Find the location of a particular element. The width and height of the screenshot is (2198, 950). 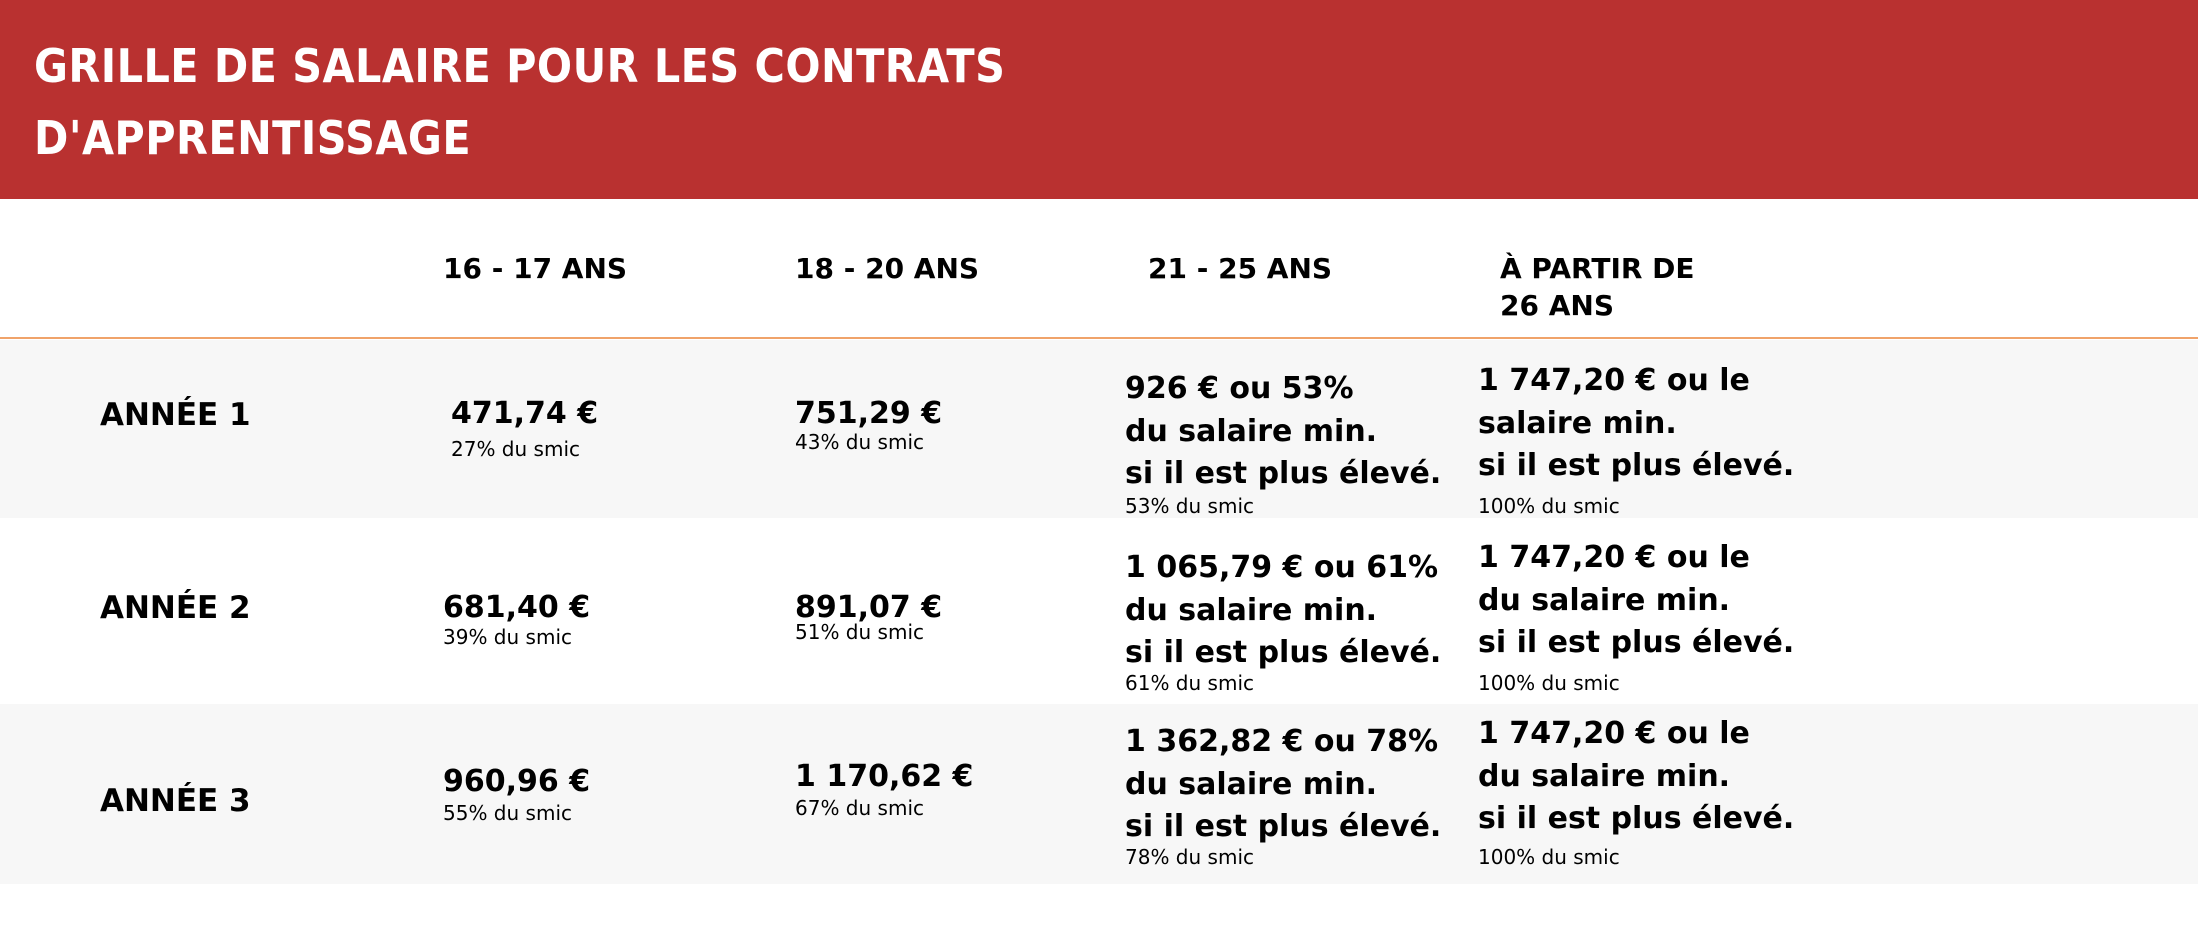

amount-year-3-18-20: 1 170,62 € is located at coordinates (884, 776).